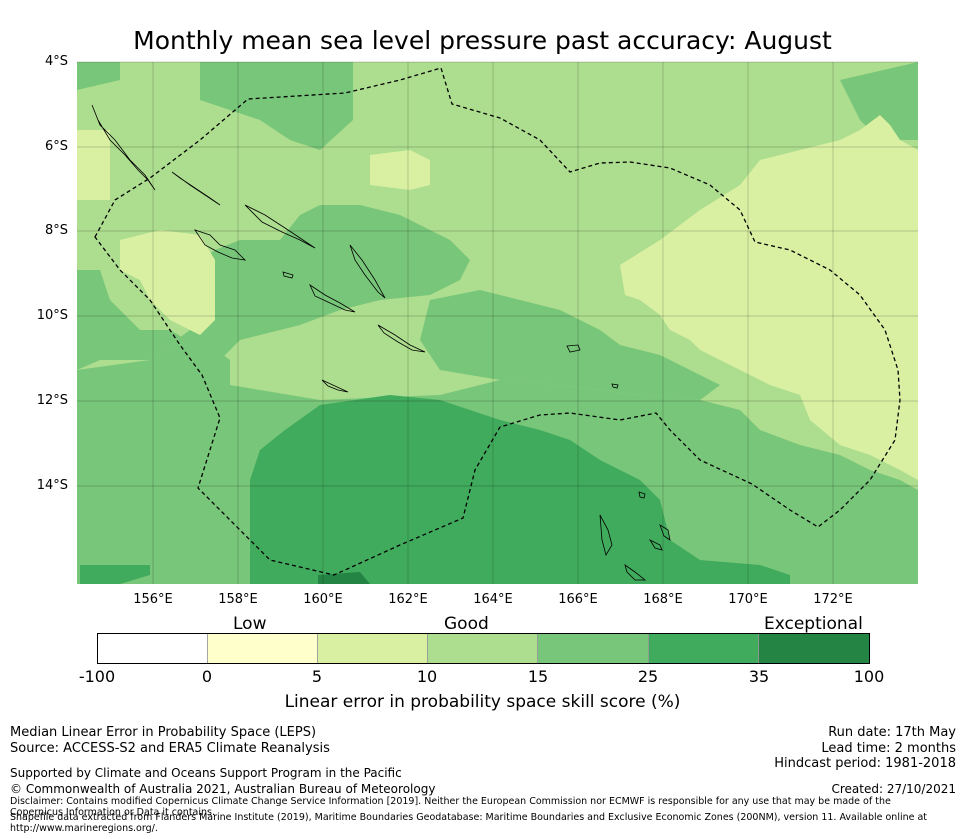 The image size is (965, 839). I want to click on lon-label: 164°E, so click(493, 599).